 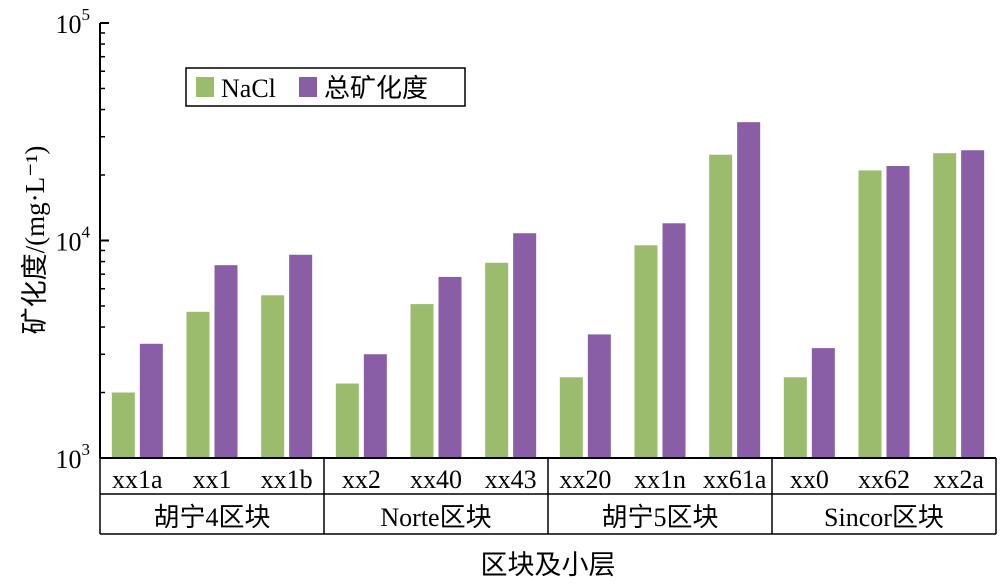 What do you see at coordinates (884, 517) in the screenshot?
I see `group-label: Sincor区块` at bounding box center [884, 517].